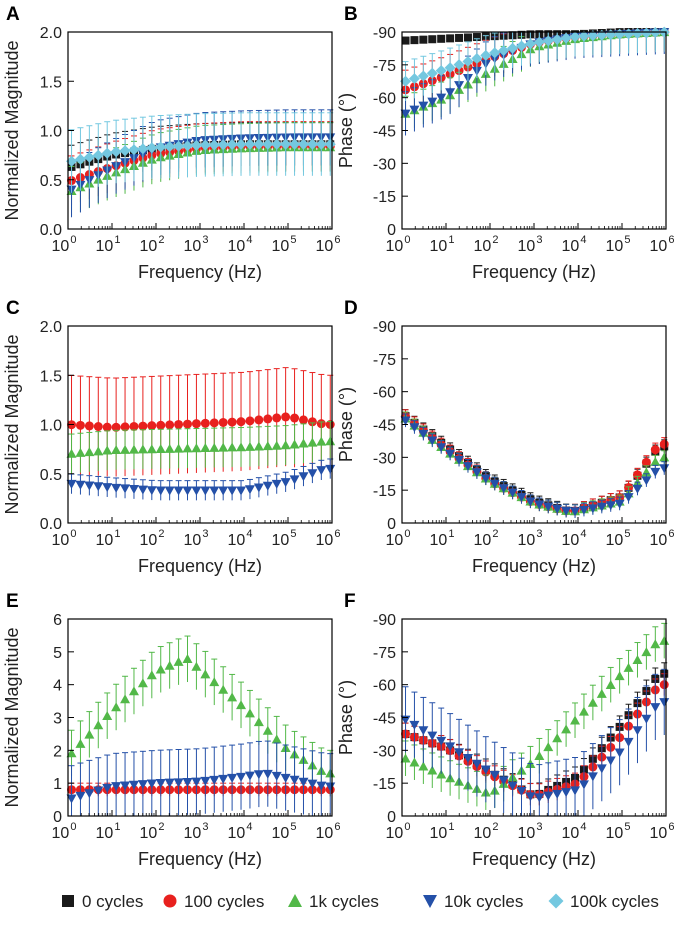  What do you see at coordinates (384, 653) in the screenshot?
I see `y-tick-label: -75` at bounding box center [384, 653].